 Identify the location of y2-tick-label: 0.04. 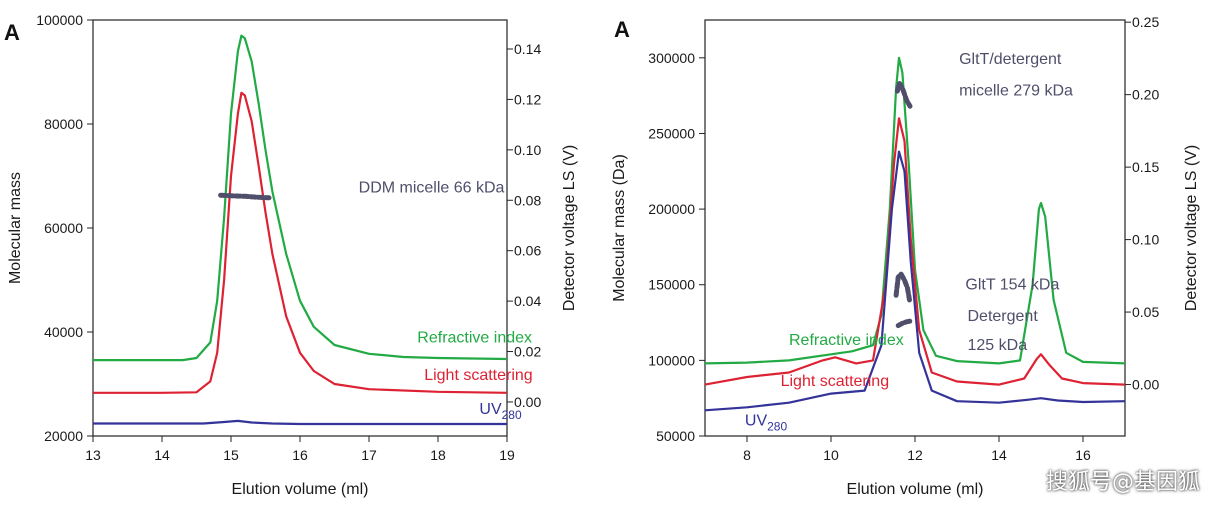
(527, 301).